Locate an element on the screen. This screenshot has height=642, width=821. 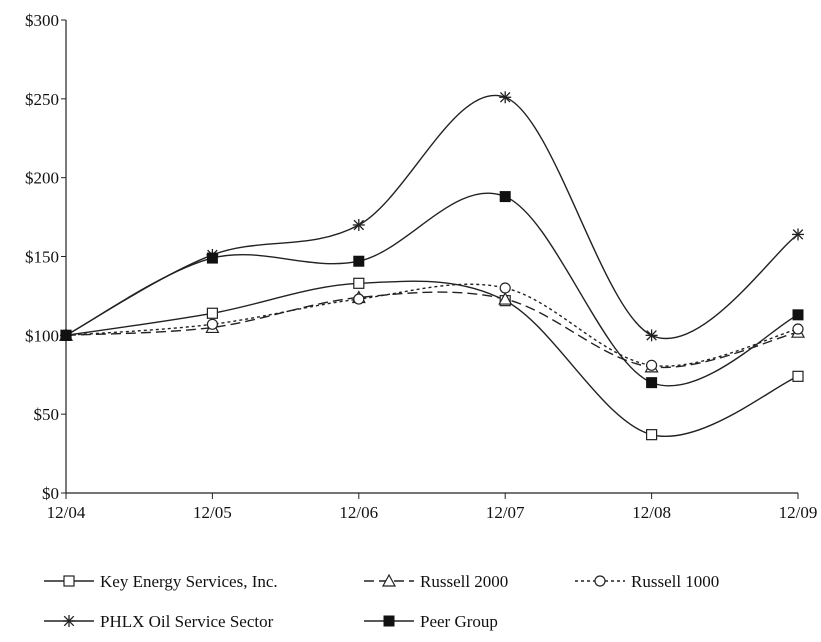
legend-item: PHLX Oil Service Sector is located at coordinates (159, 621).